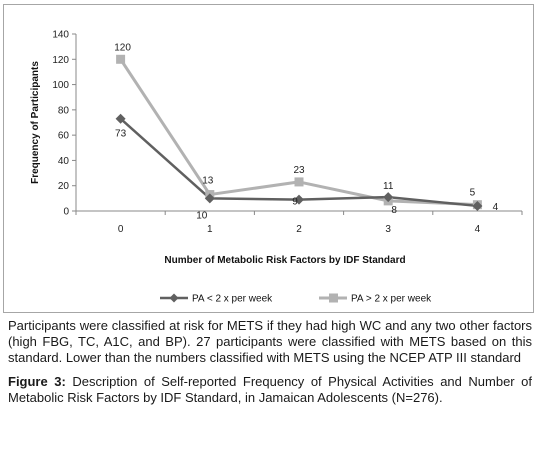 This screenshot has width=539, height=456. What do you see at coordinates (35, 122) in the screenshot?
I see `y-axis-title: Frequency of Participants` at bounding box center [35, 122].